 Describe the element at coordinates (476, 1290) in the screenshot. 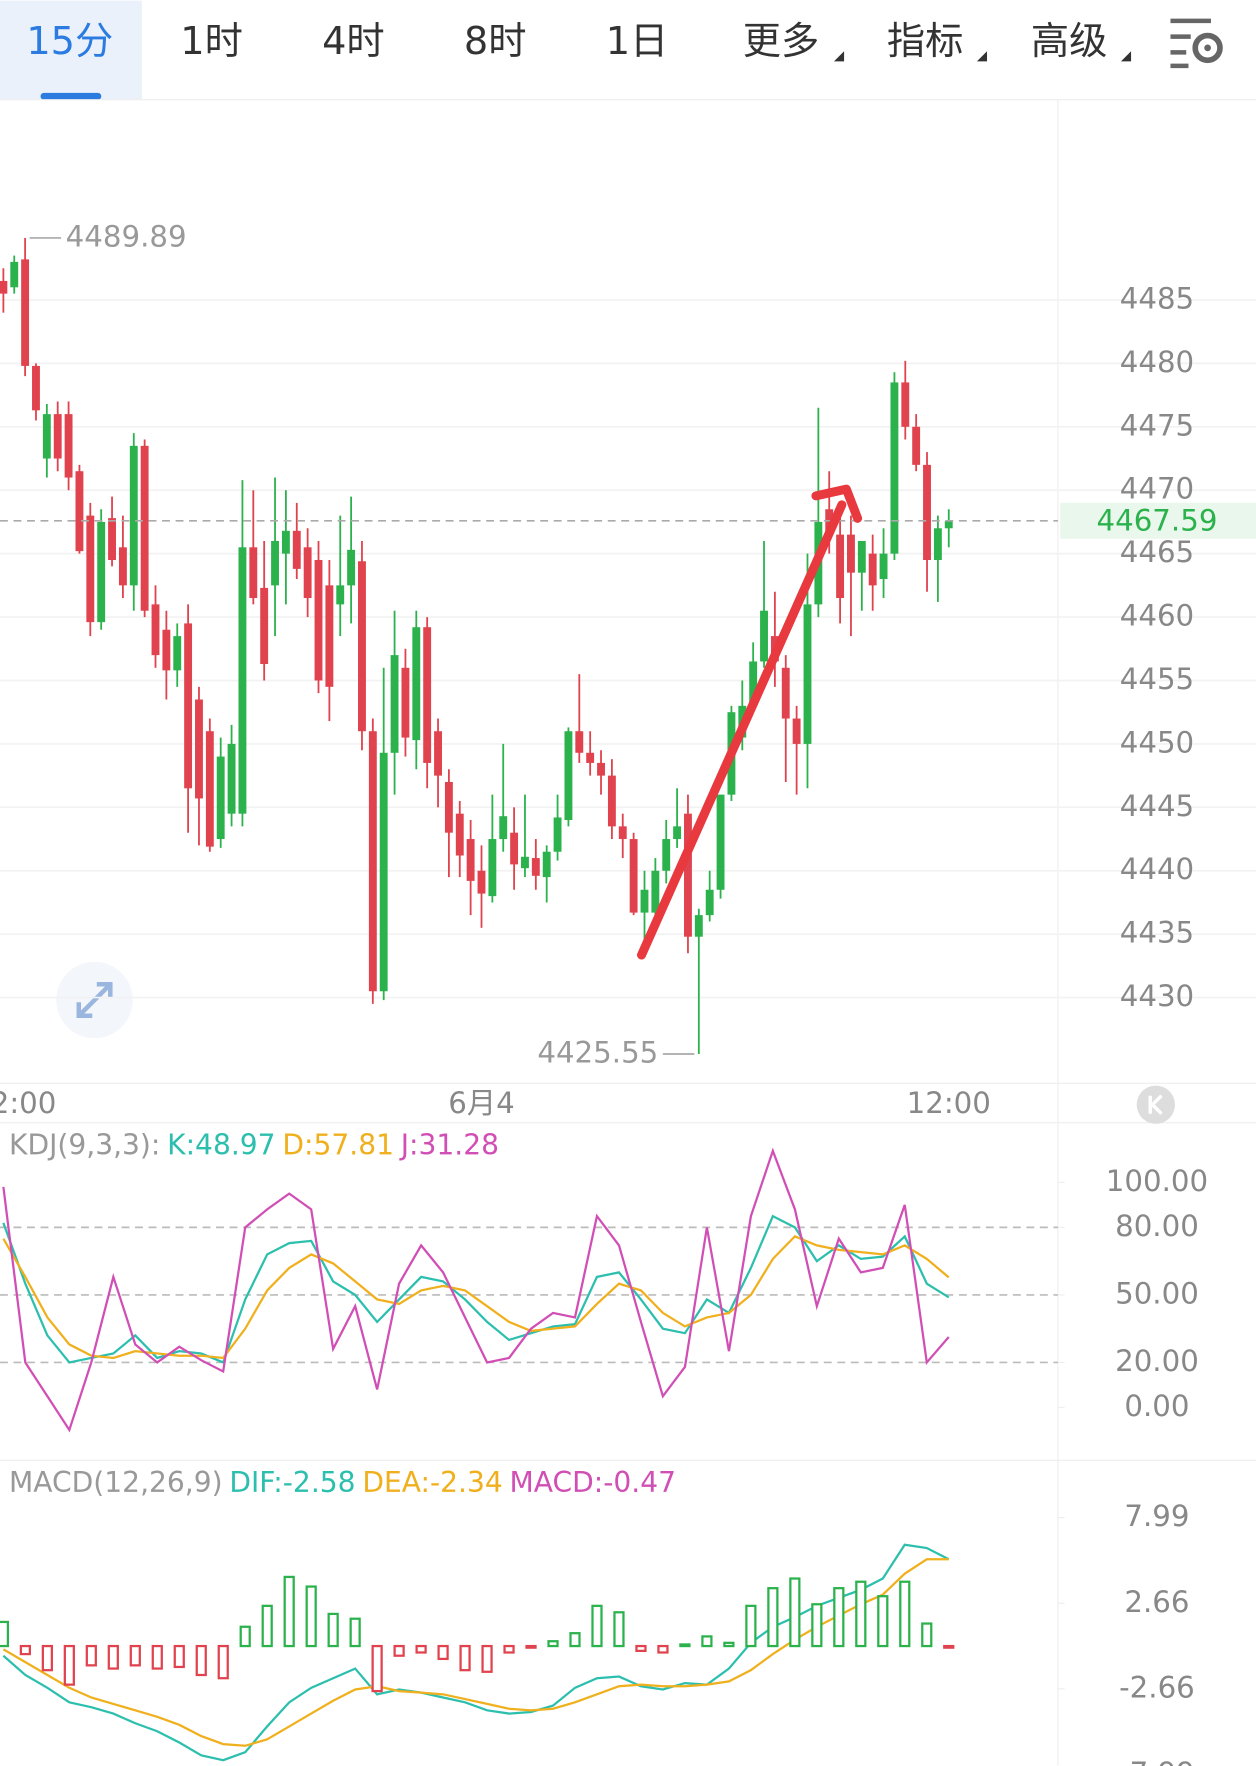

I see `indicator-line` at that location.